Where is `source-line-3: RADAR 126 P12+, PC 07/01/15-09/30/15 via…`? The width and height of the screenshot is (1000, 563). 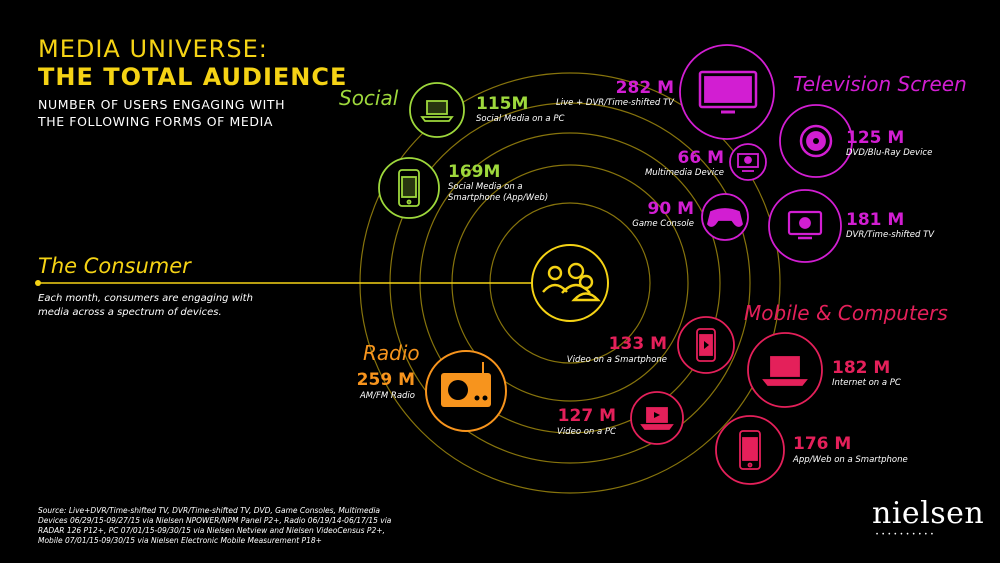 source-line-3: RADAR 126 P12+, PC 07/01/15-09/30/15 via… is located at coordinates (211, 530).